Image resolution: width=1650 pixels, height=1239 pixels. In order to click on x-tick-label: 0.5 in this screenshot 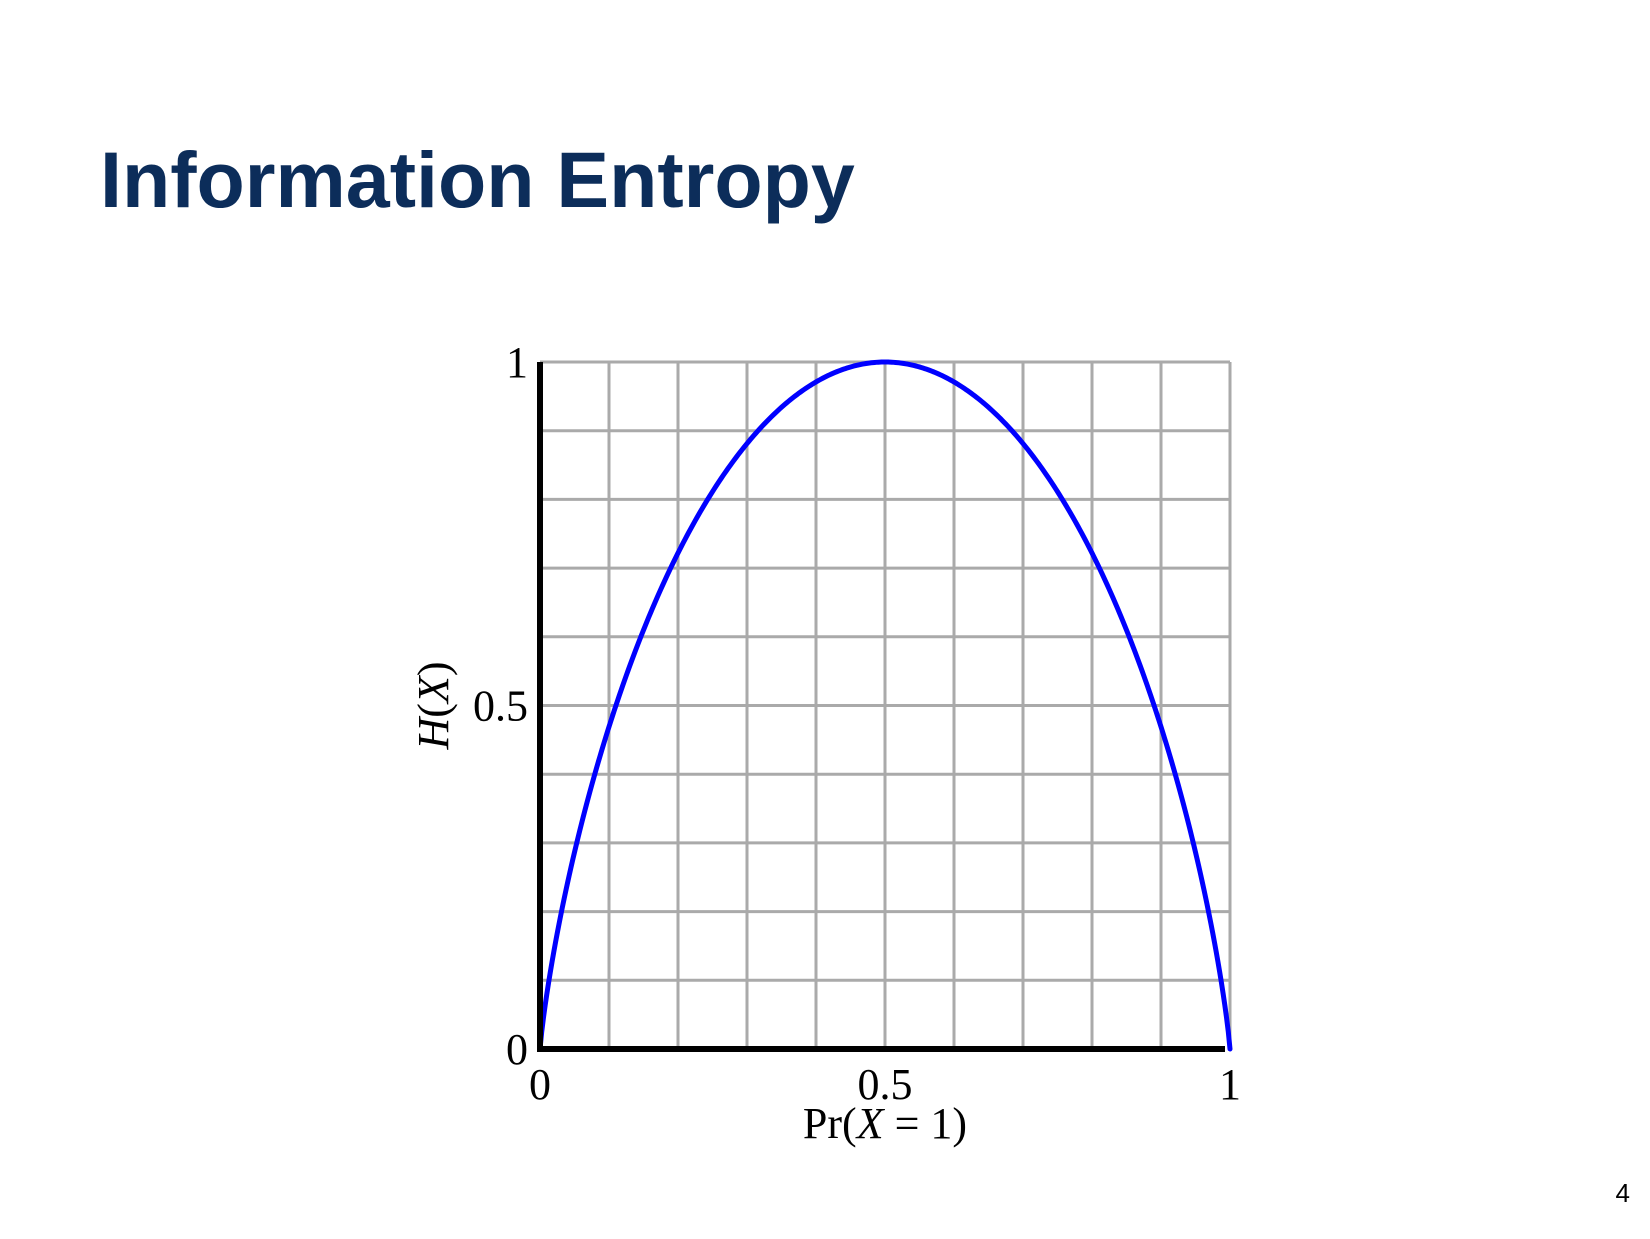, I will do `click(885, 1084)`.